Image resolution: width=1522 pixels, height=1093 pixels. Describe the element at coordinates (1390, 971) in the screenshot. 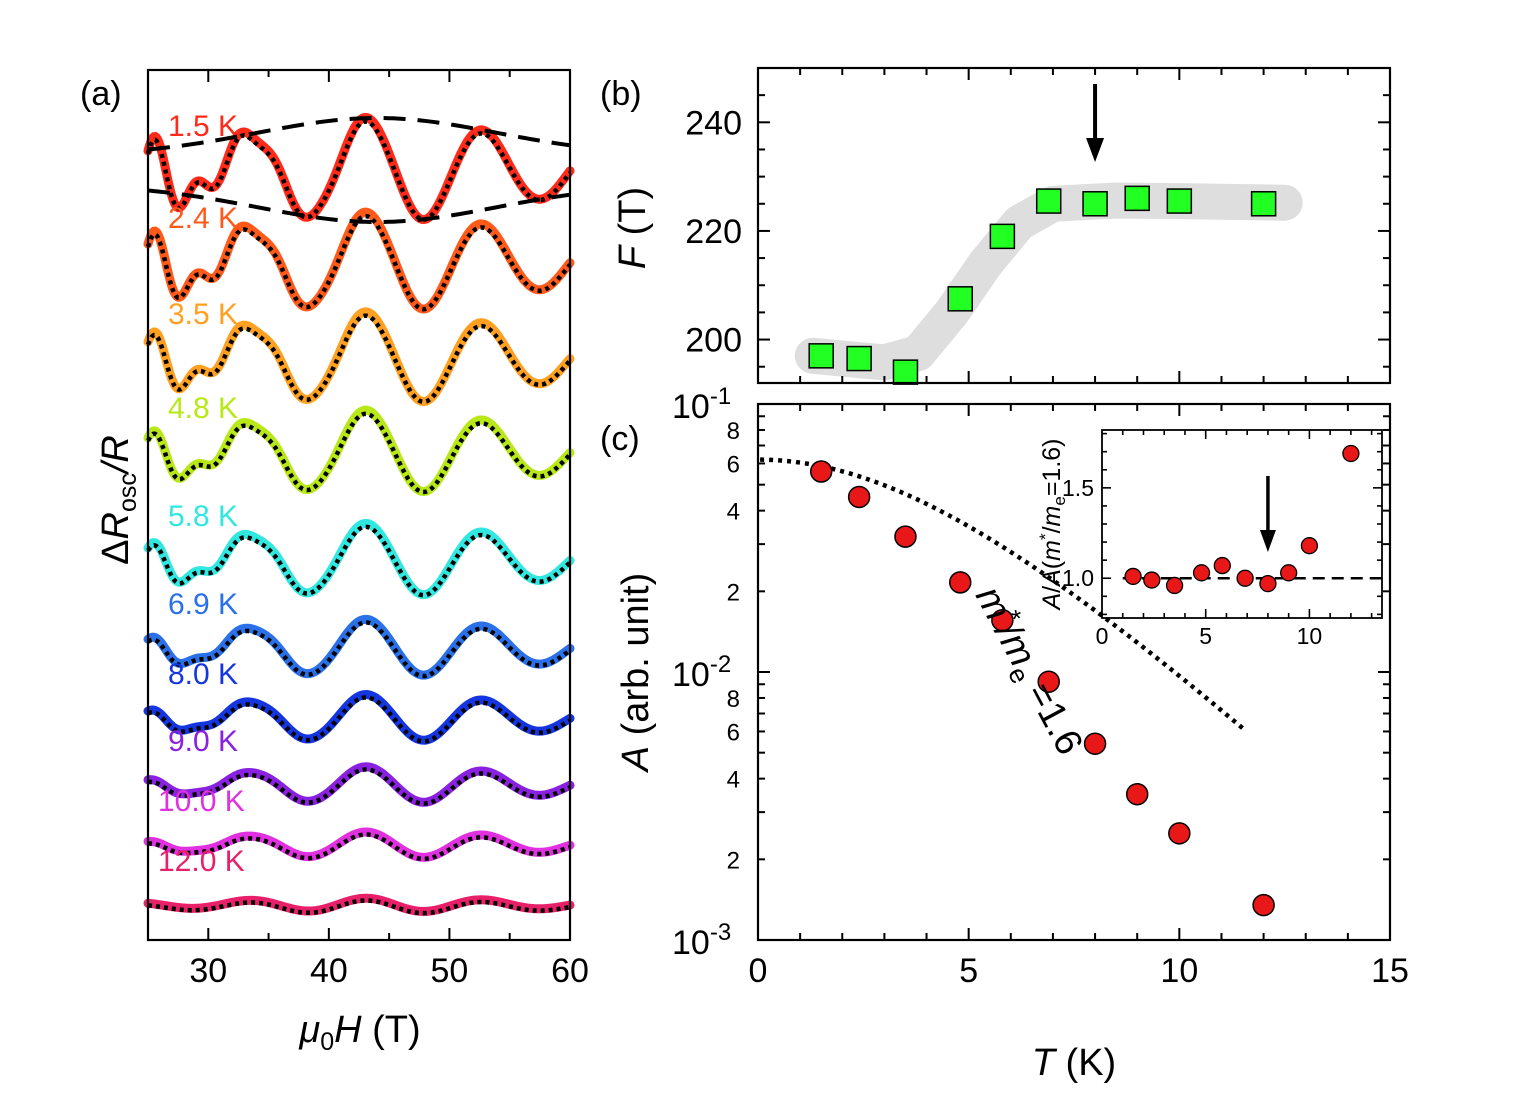

I see `x-tick-label: 15` at that location.